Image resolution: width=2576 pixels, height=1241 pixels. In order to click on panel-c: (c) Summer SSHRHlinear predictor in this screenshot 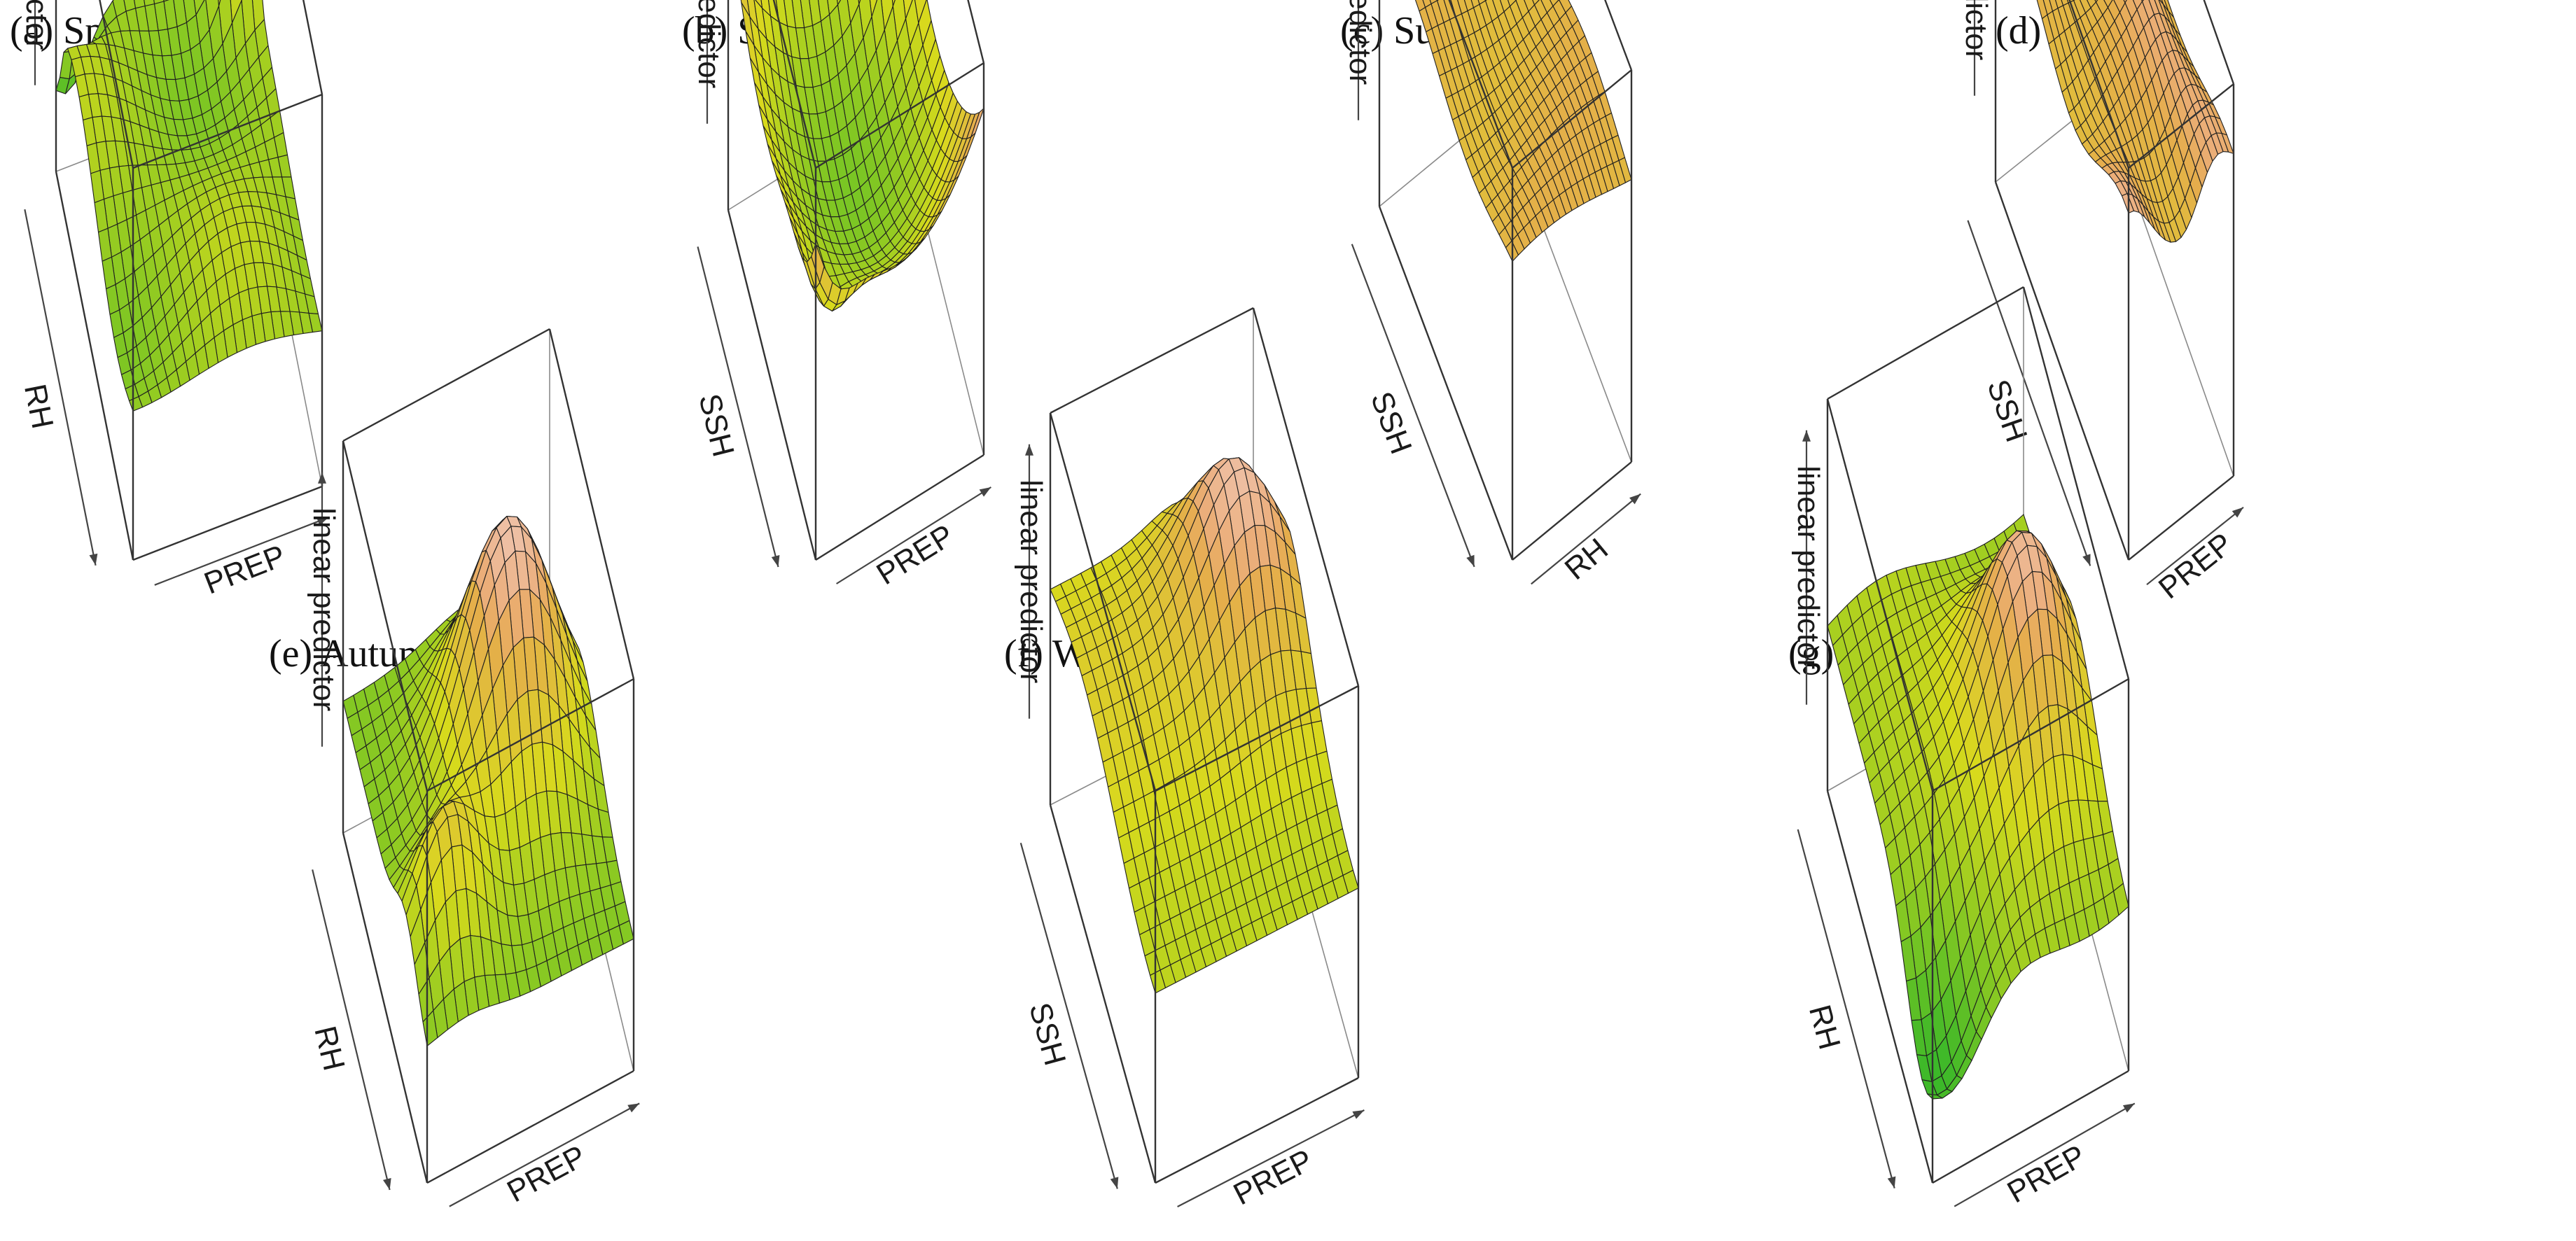, I will do `click(1645, 308)`.